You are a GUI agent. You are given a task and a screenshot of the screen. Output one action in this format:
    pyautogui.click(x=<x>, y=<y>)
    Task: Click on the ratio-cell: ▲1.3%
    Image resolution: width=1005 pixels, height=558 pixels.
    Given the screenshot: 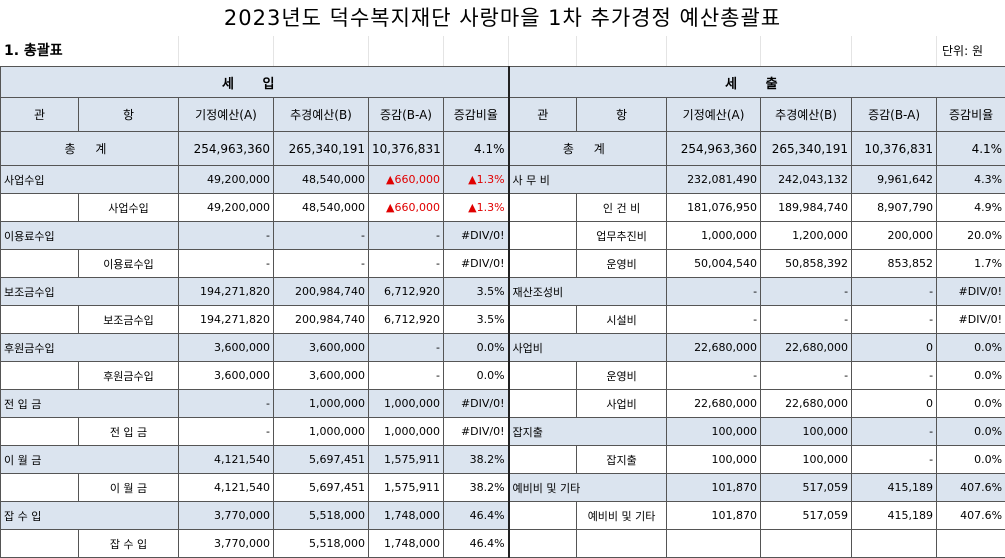 What is the action you would take?
    pyautogui.click(x=476, y=179)
    